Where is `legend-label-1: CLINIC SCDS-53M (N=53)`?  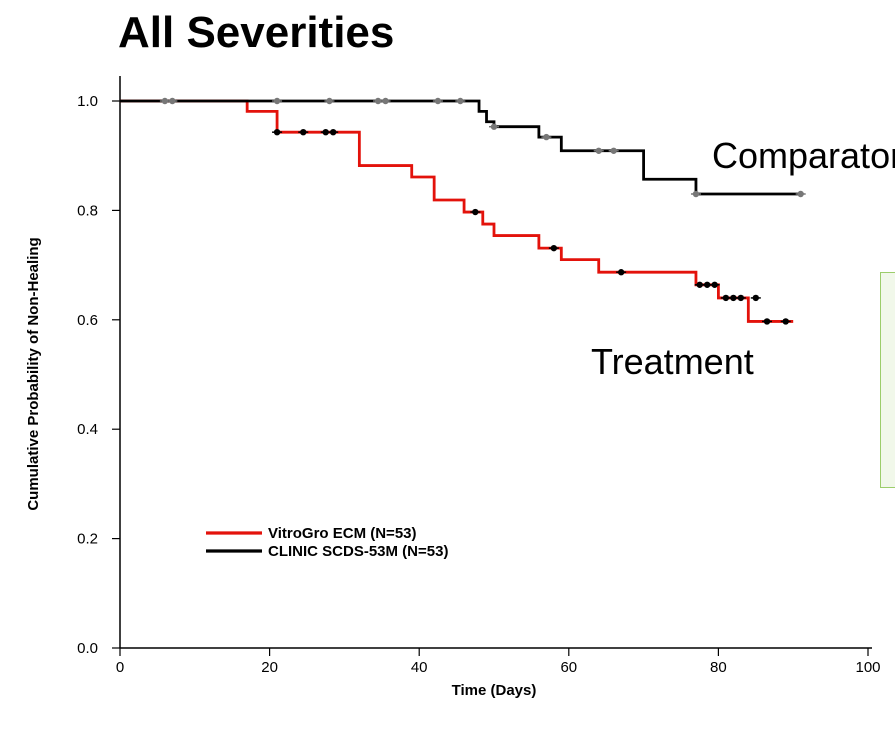
legend-label-1: CLINIC SCDS-53M (N=53) is located at coordinates (358, 551).